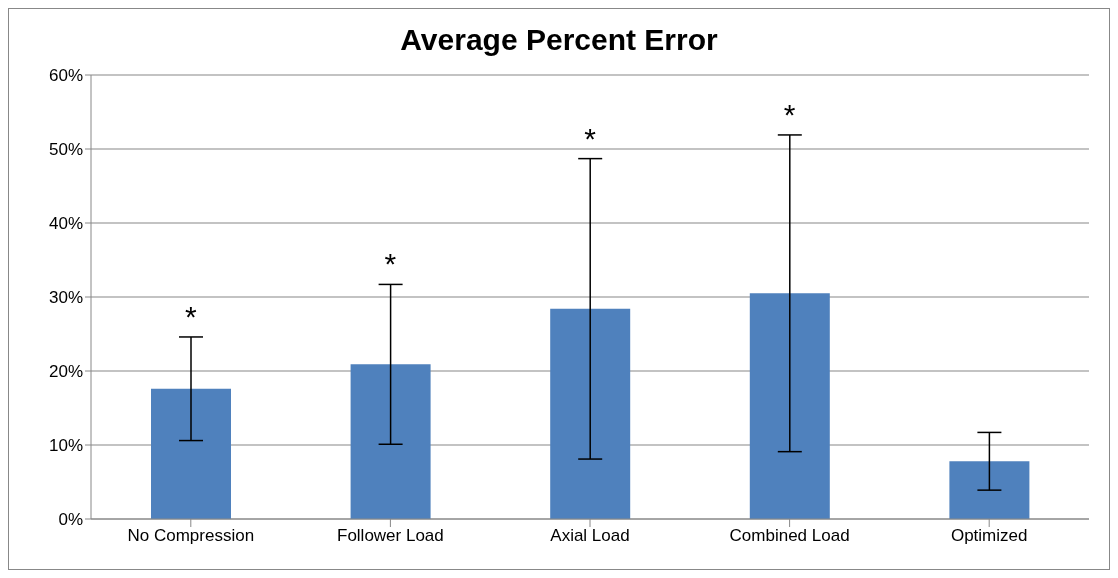  What do you see at coordinates (390, 536) in the screenshot?
I see `x-tick-label: Follower Load` at bounding box center [390, 536].